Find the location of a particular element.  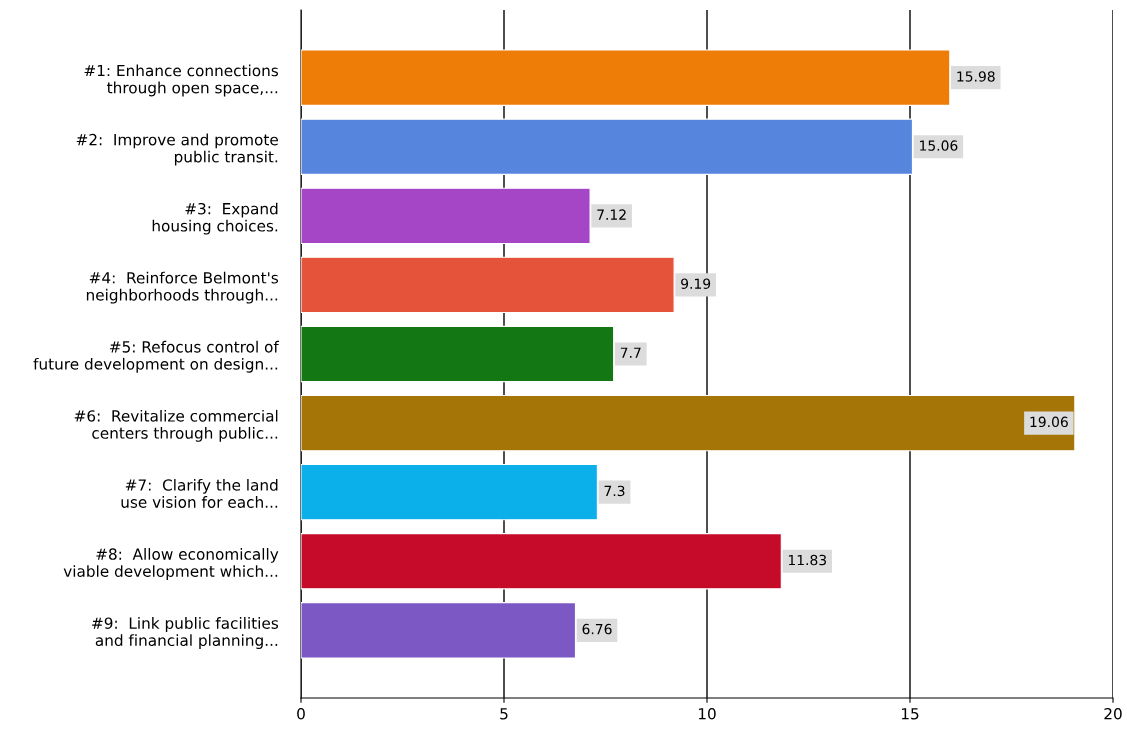

data-label: 15.98 is located at coordinates (976, 76).